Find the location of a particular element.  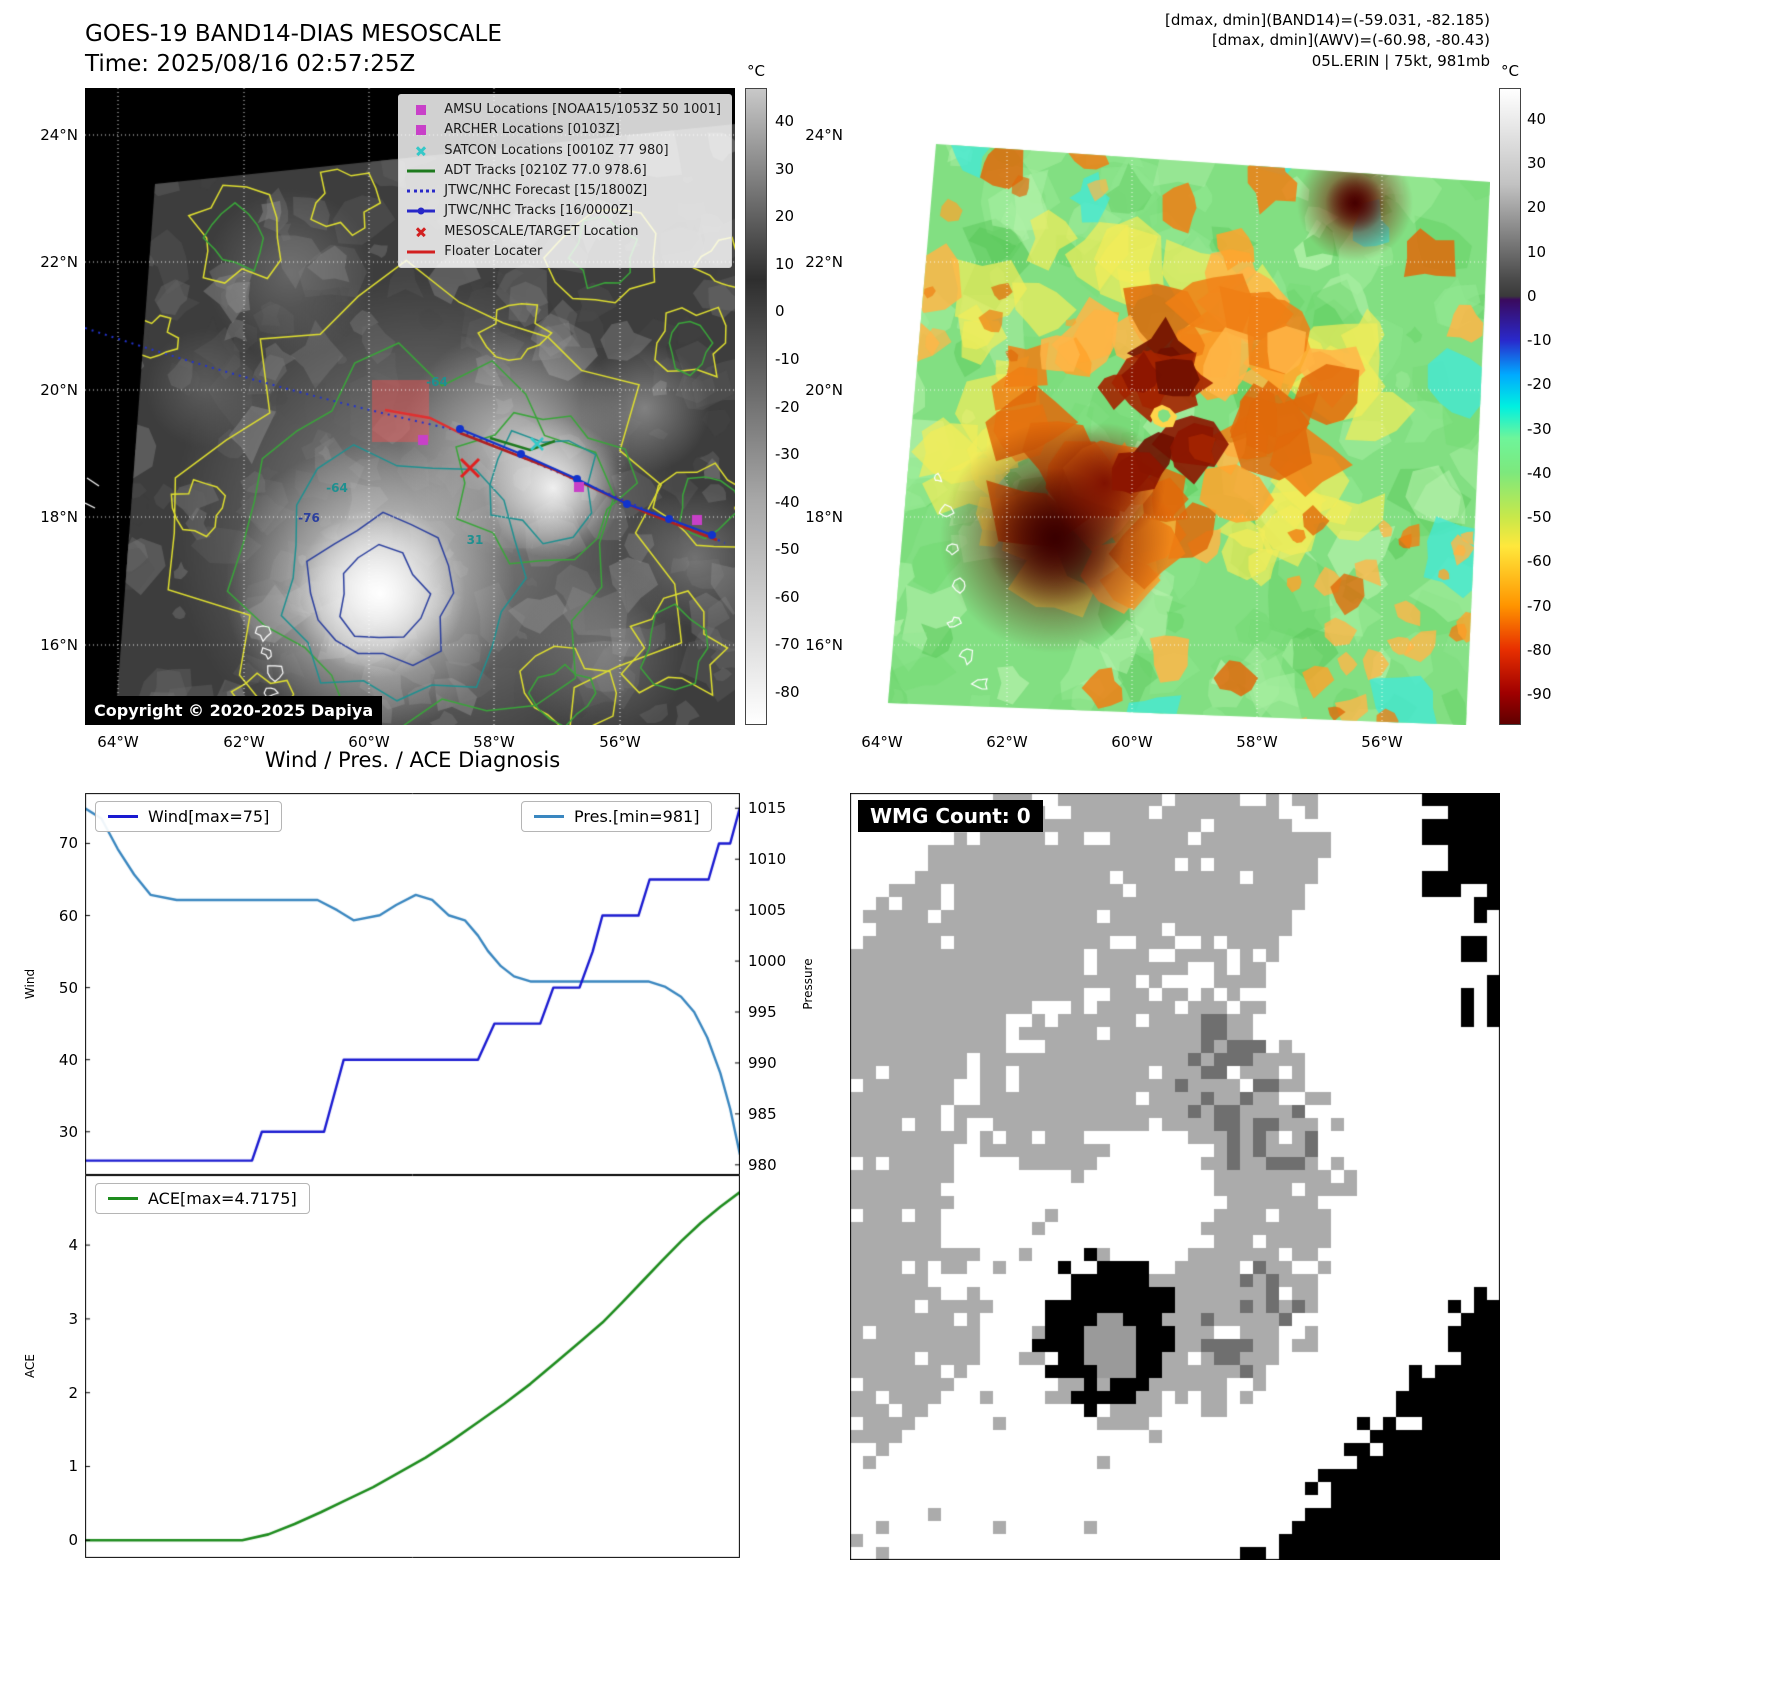

awv-color-ir-image is located at coordinates (1170, 406).